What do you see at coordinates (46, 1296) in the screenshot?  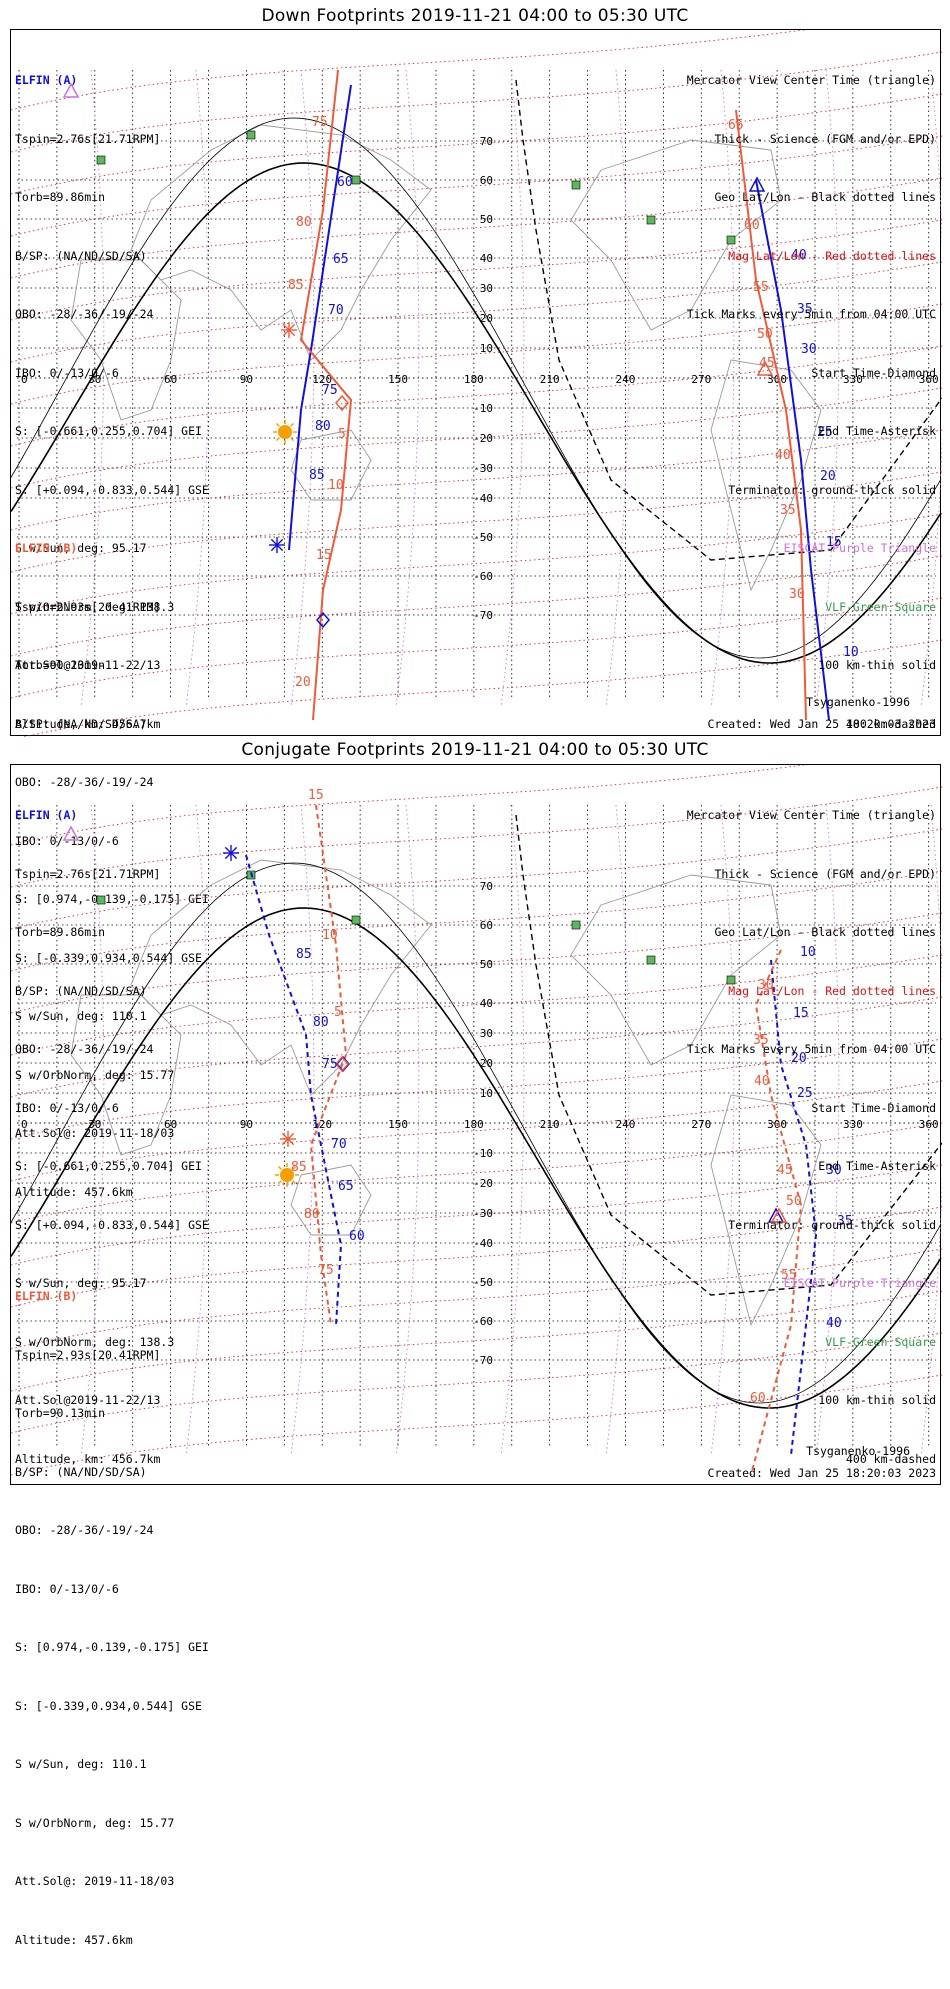 I see `elfin-b-label: ELFIN (B)` at bounding box center [46, 1296].